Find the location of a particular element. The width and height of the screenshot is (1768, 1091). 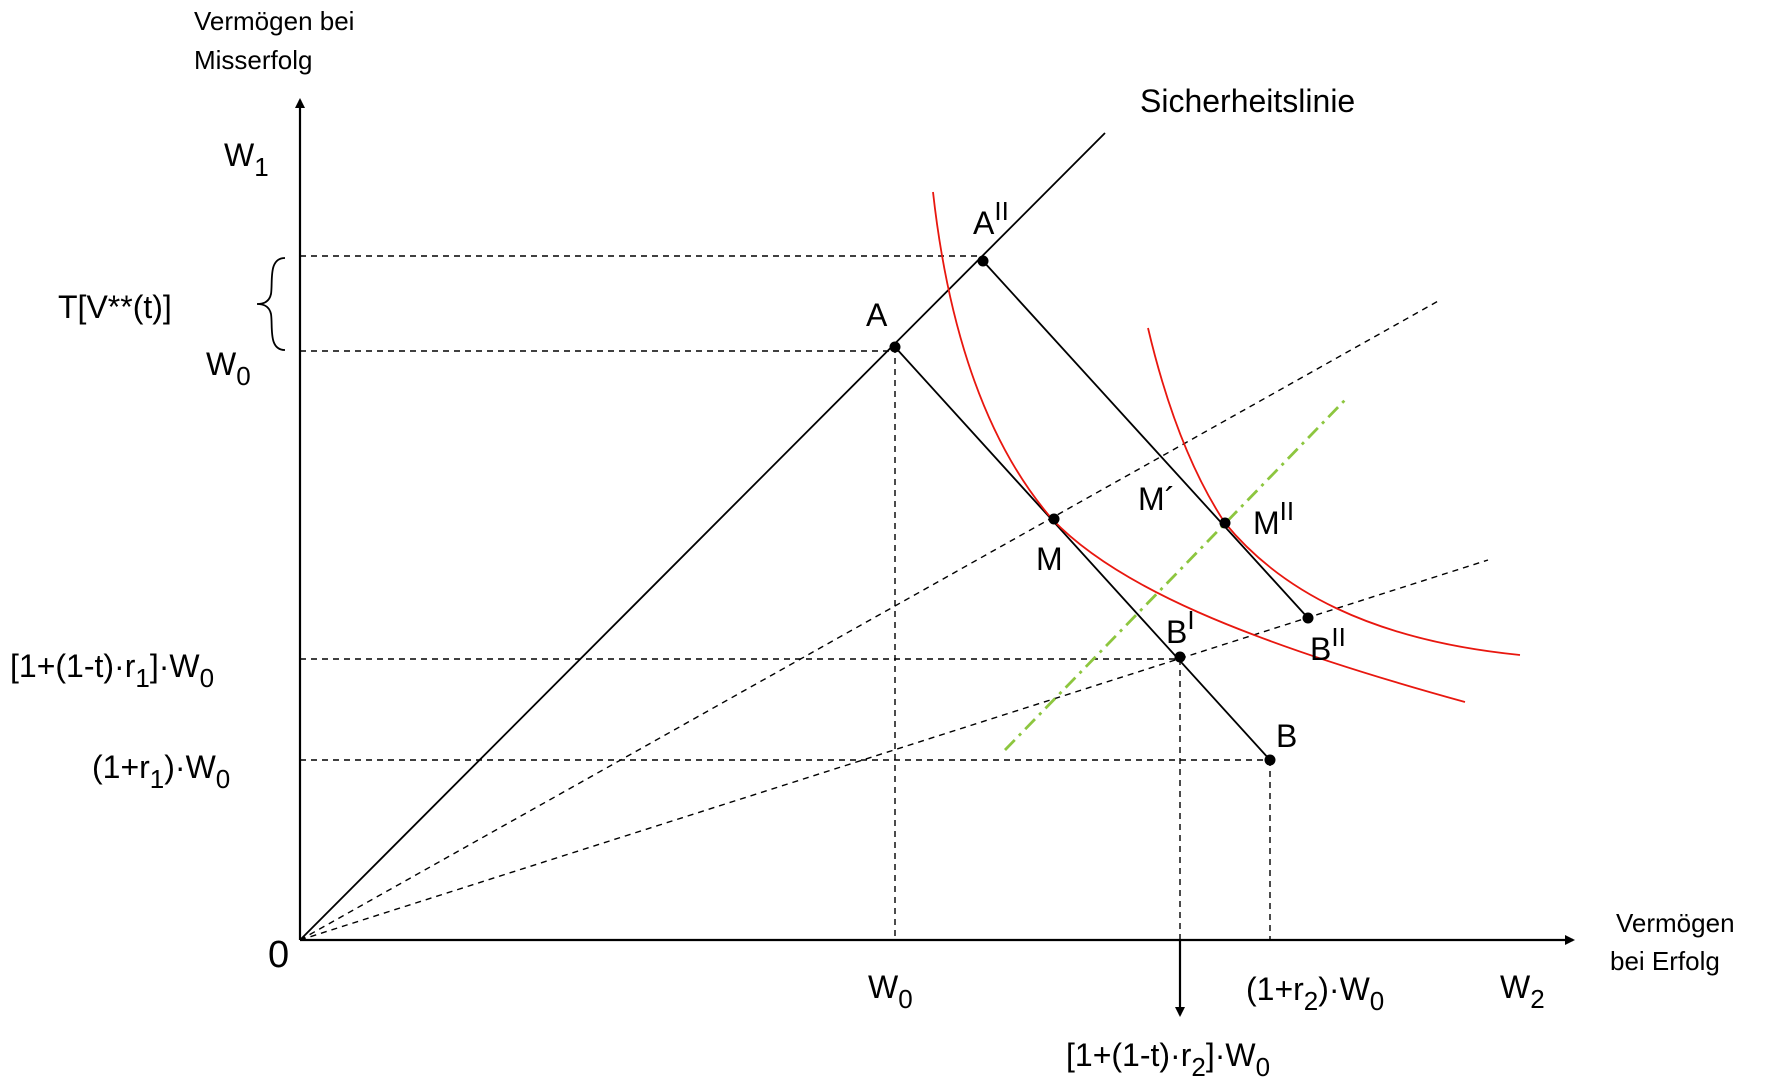

origin-label: 0 is located at coordinates (278, 955).